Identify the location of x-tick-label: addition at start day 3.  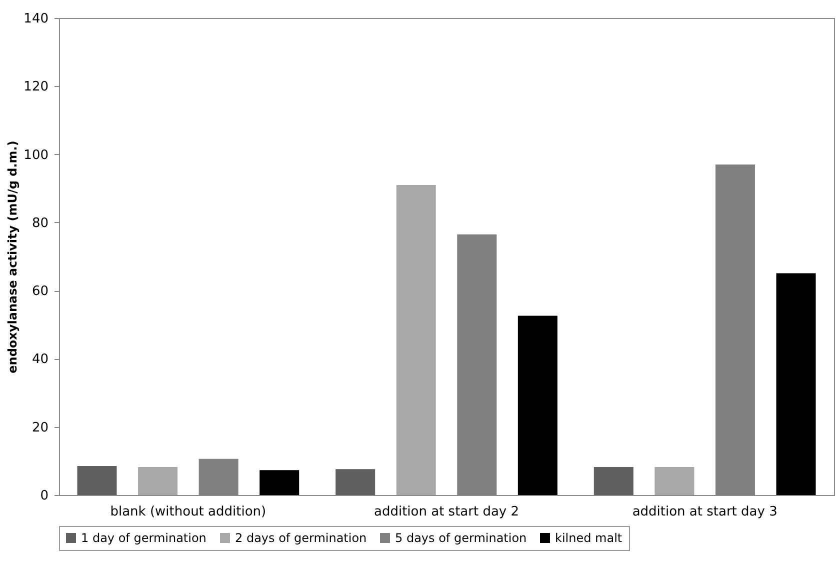
(705, 512).